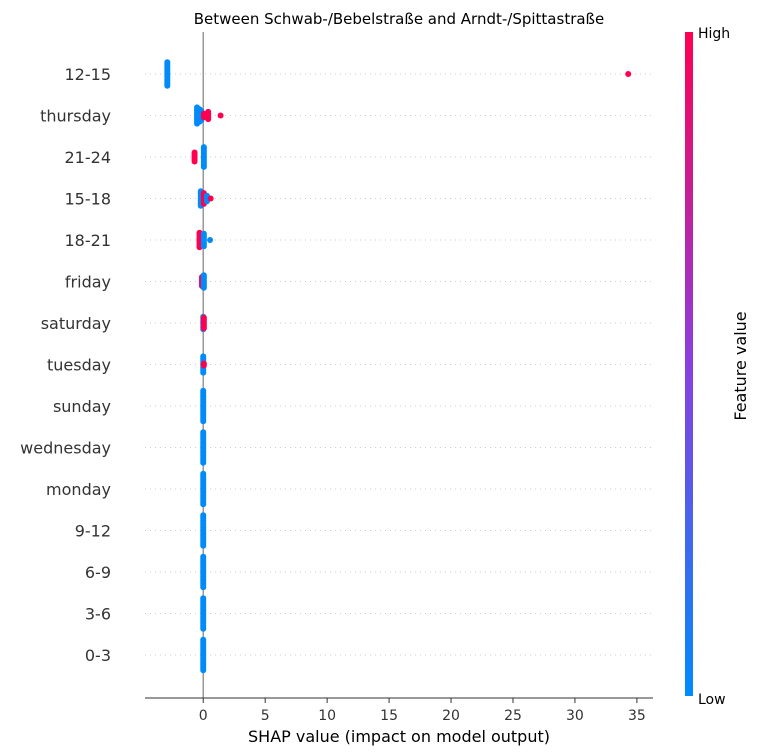 This screenshot has width=761, height=756. Describe the element at coordinates (389, 716) in the screenshot. I see `x-tick-label: 15` at that location.